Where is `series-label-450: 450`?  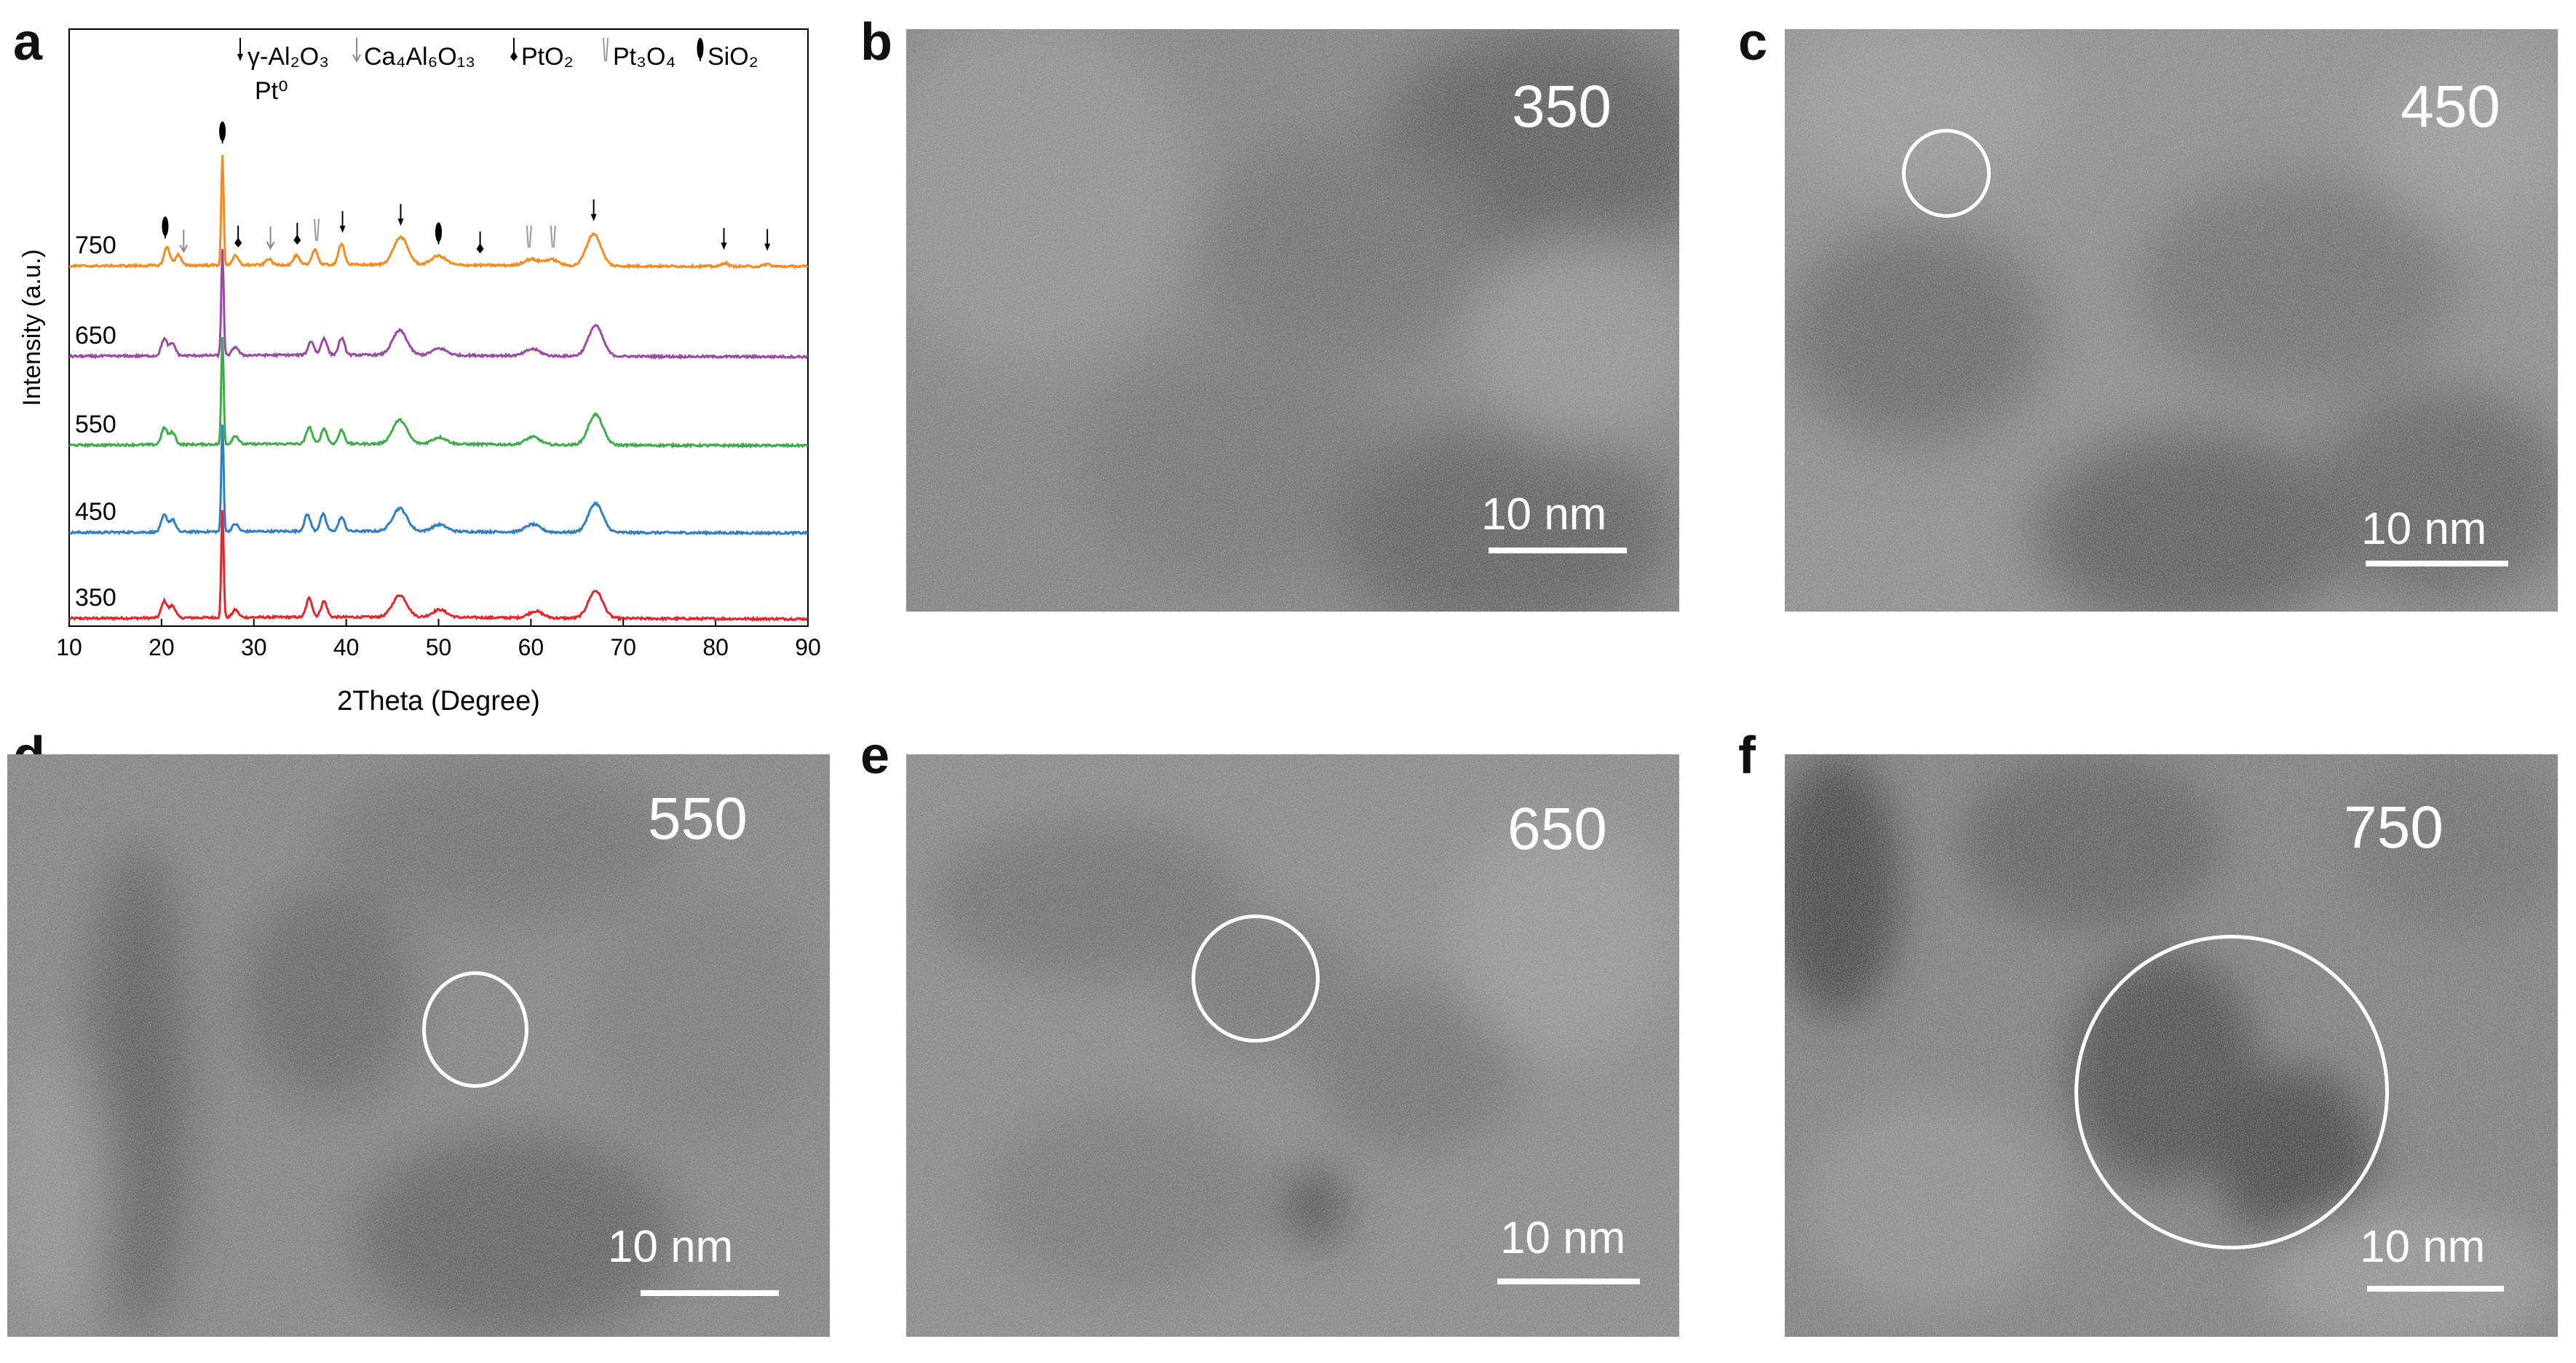 series-label-450: 450 is located at coordinates (95, 512).